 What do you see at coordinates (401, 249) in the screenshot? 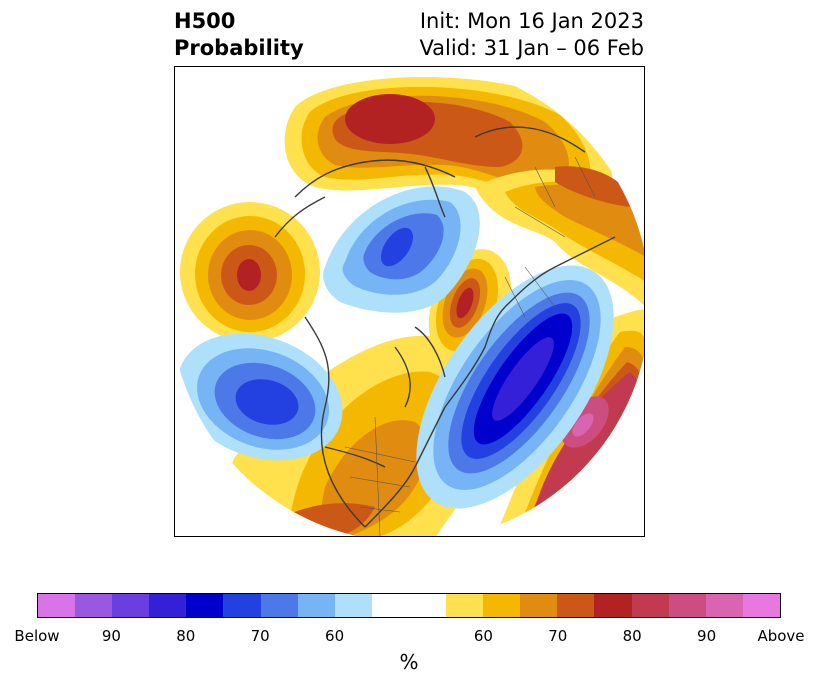
I see `anomaly-below-arctic` at bounding box center [401, 249].